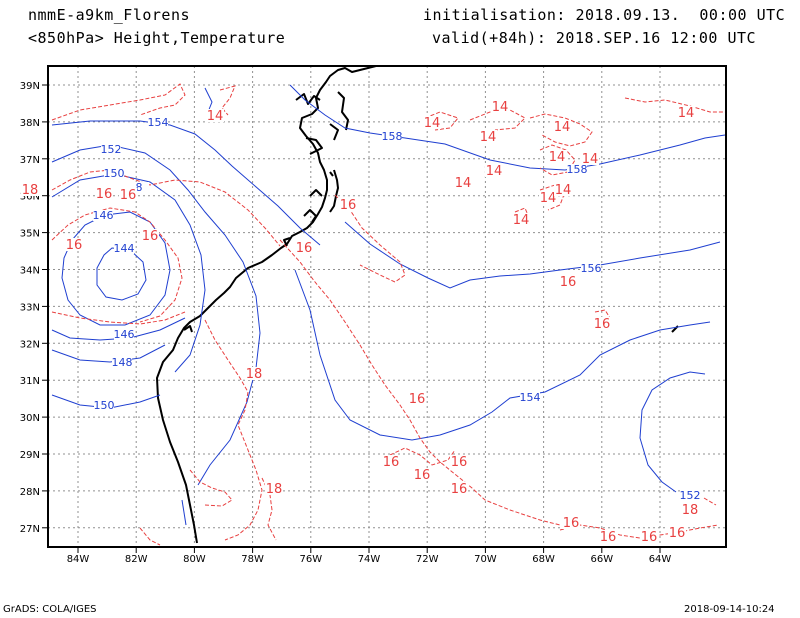 This screenshot has height=618, width=800. I want to click on lat-tick-label: 36N, so click(30, 197).